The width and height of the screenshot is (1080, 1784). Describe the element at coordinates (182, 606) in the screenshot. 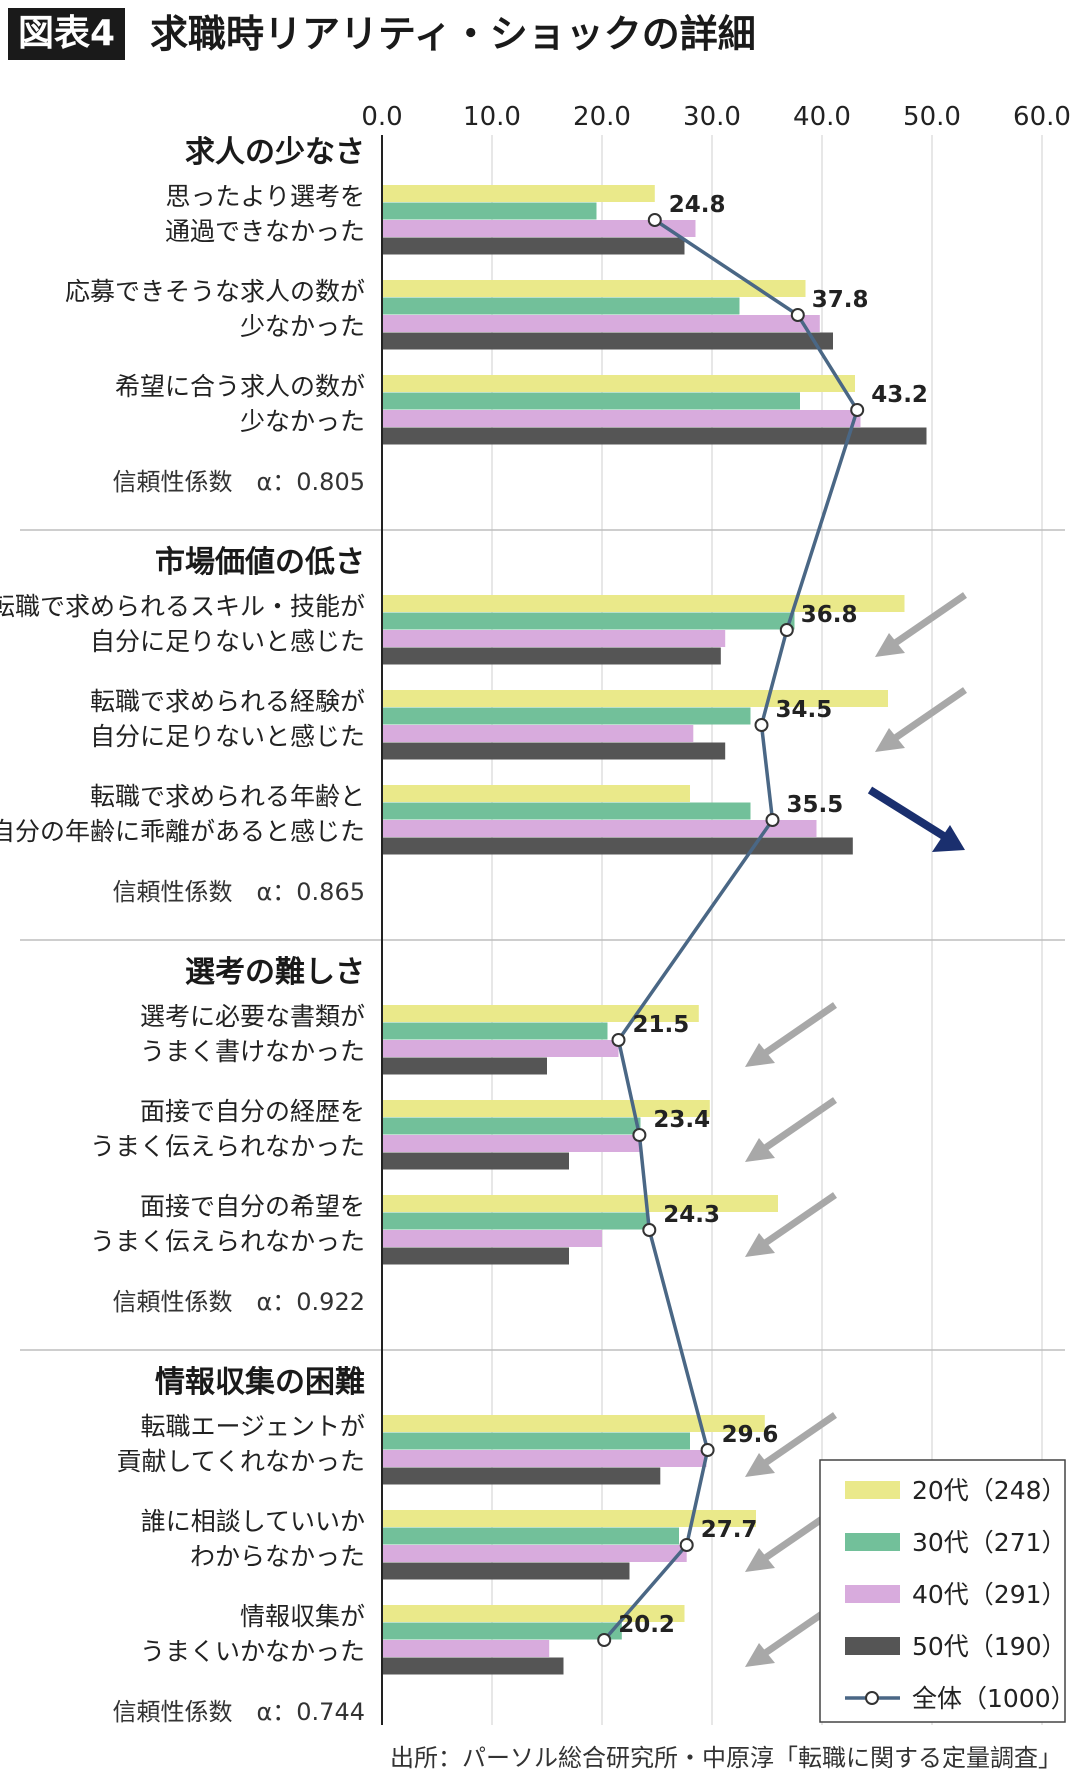

I see `category-label: 転職で求められるスキル・技能が` at that location.